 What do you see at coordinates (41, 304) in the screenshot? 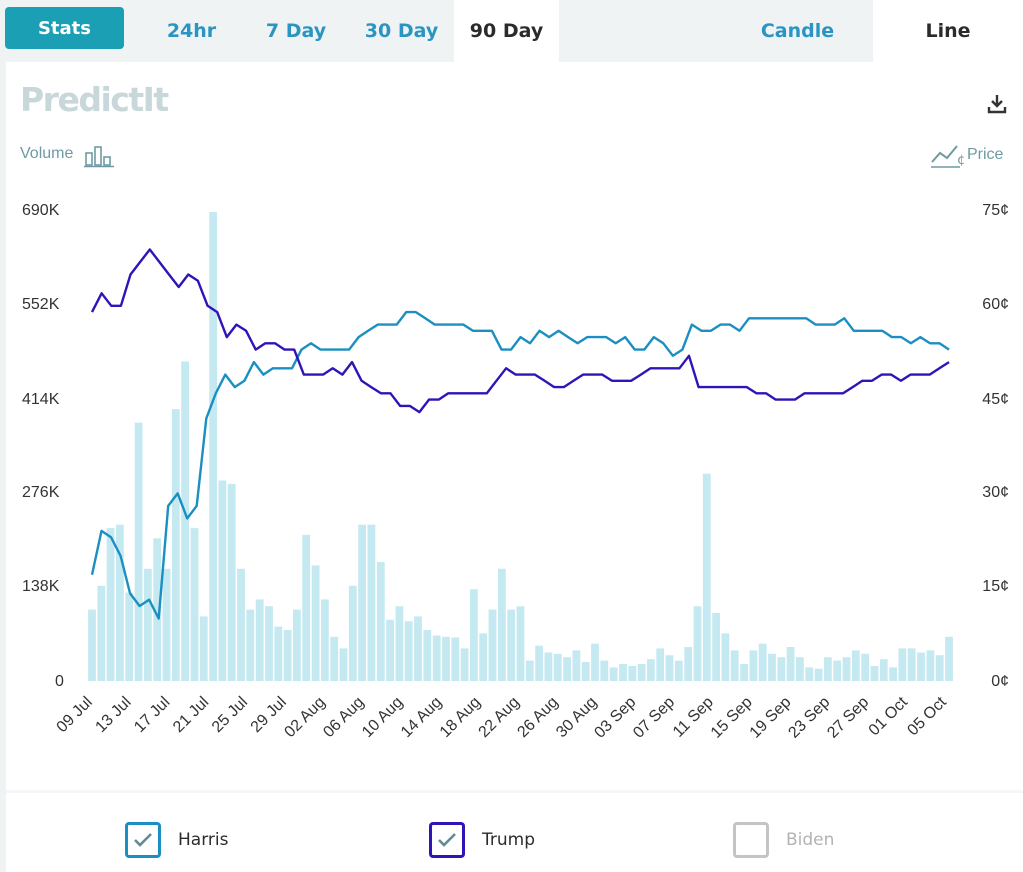
I see `y-left-tick: 552K` at bounding box center [41, 304].